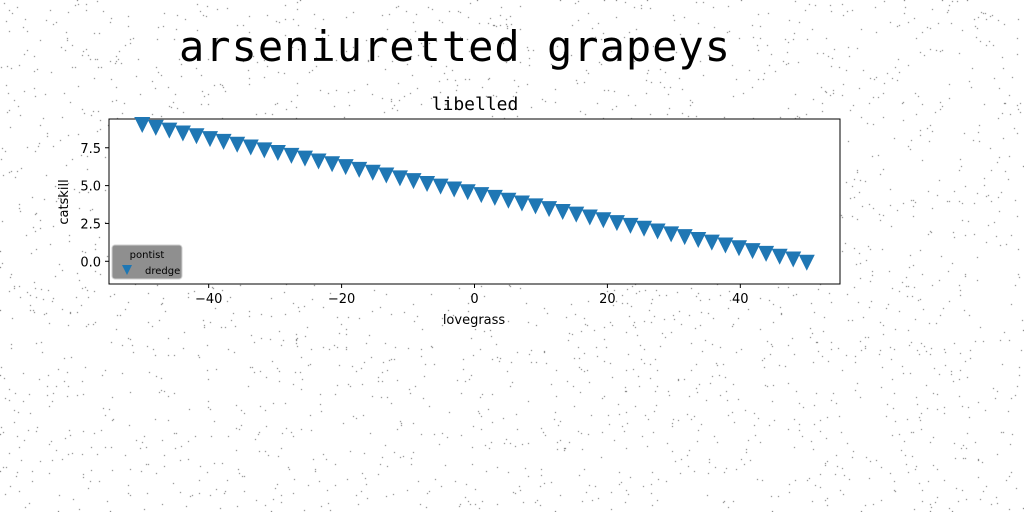 This screenshot has height=512, width=1024. Describe the element at coordinates (147, 255) in the screenshot. I see `legend-title: pontist` at that location.